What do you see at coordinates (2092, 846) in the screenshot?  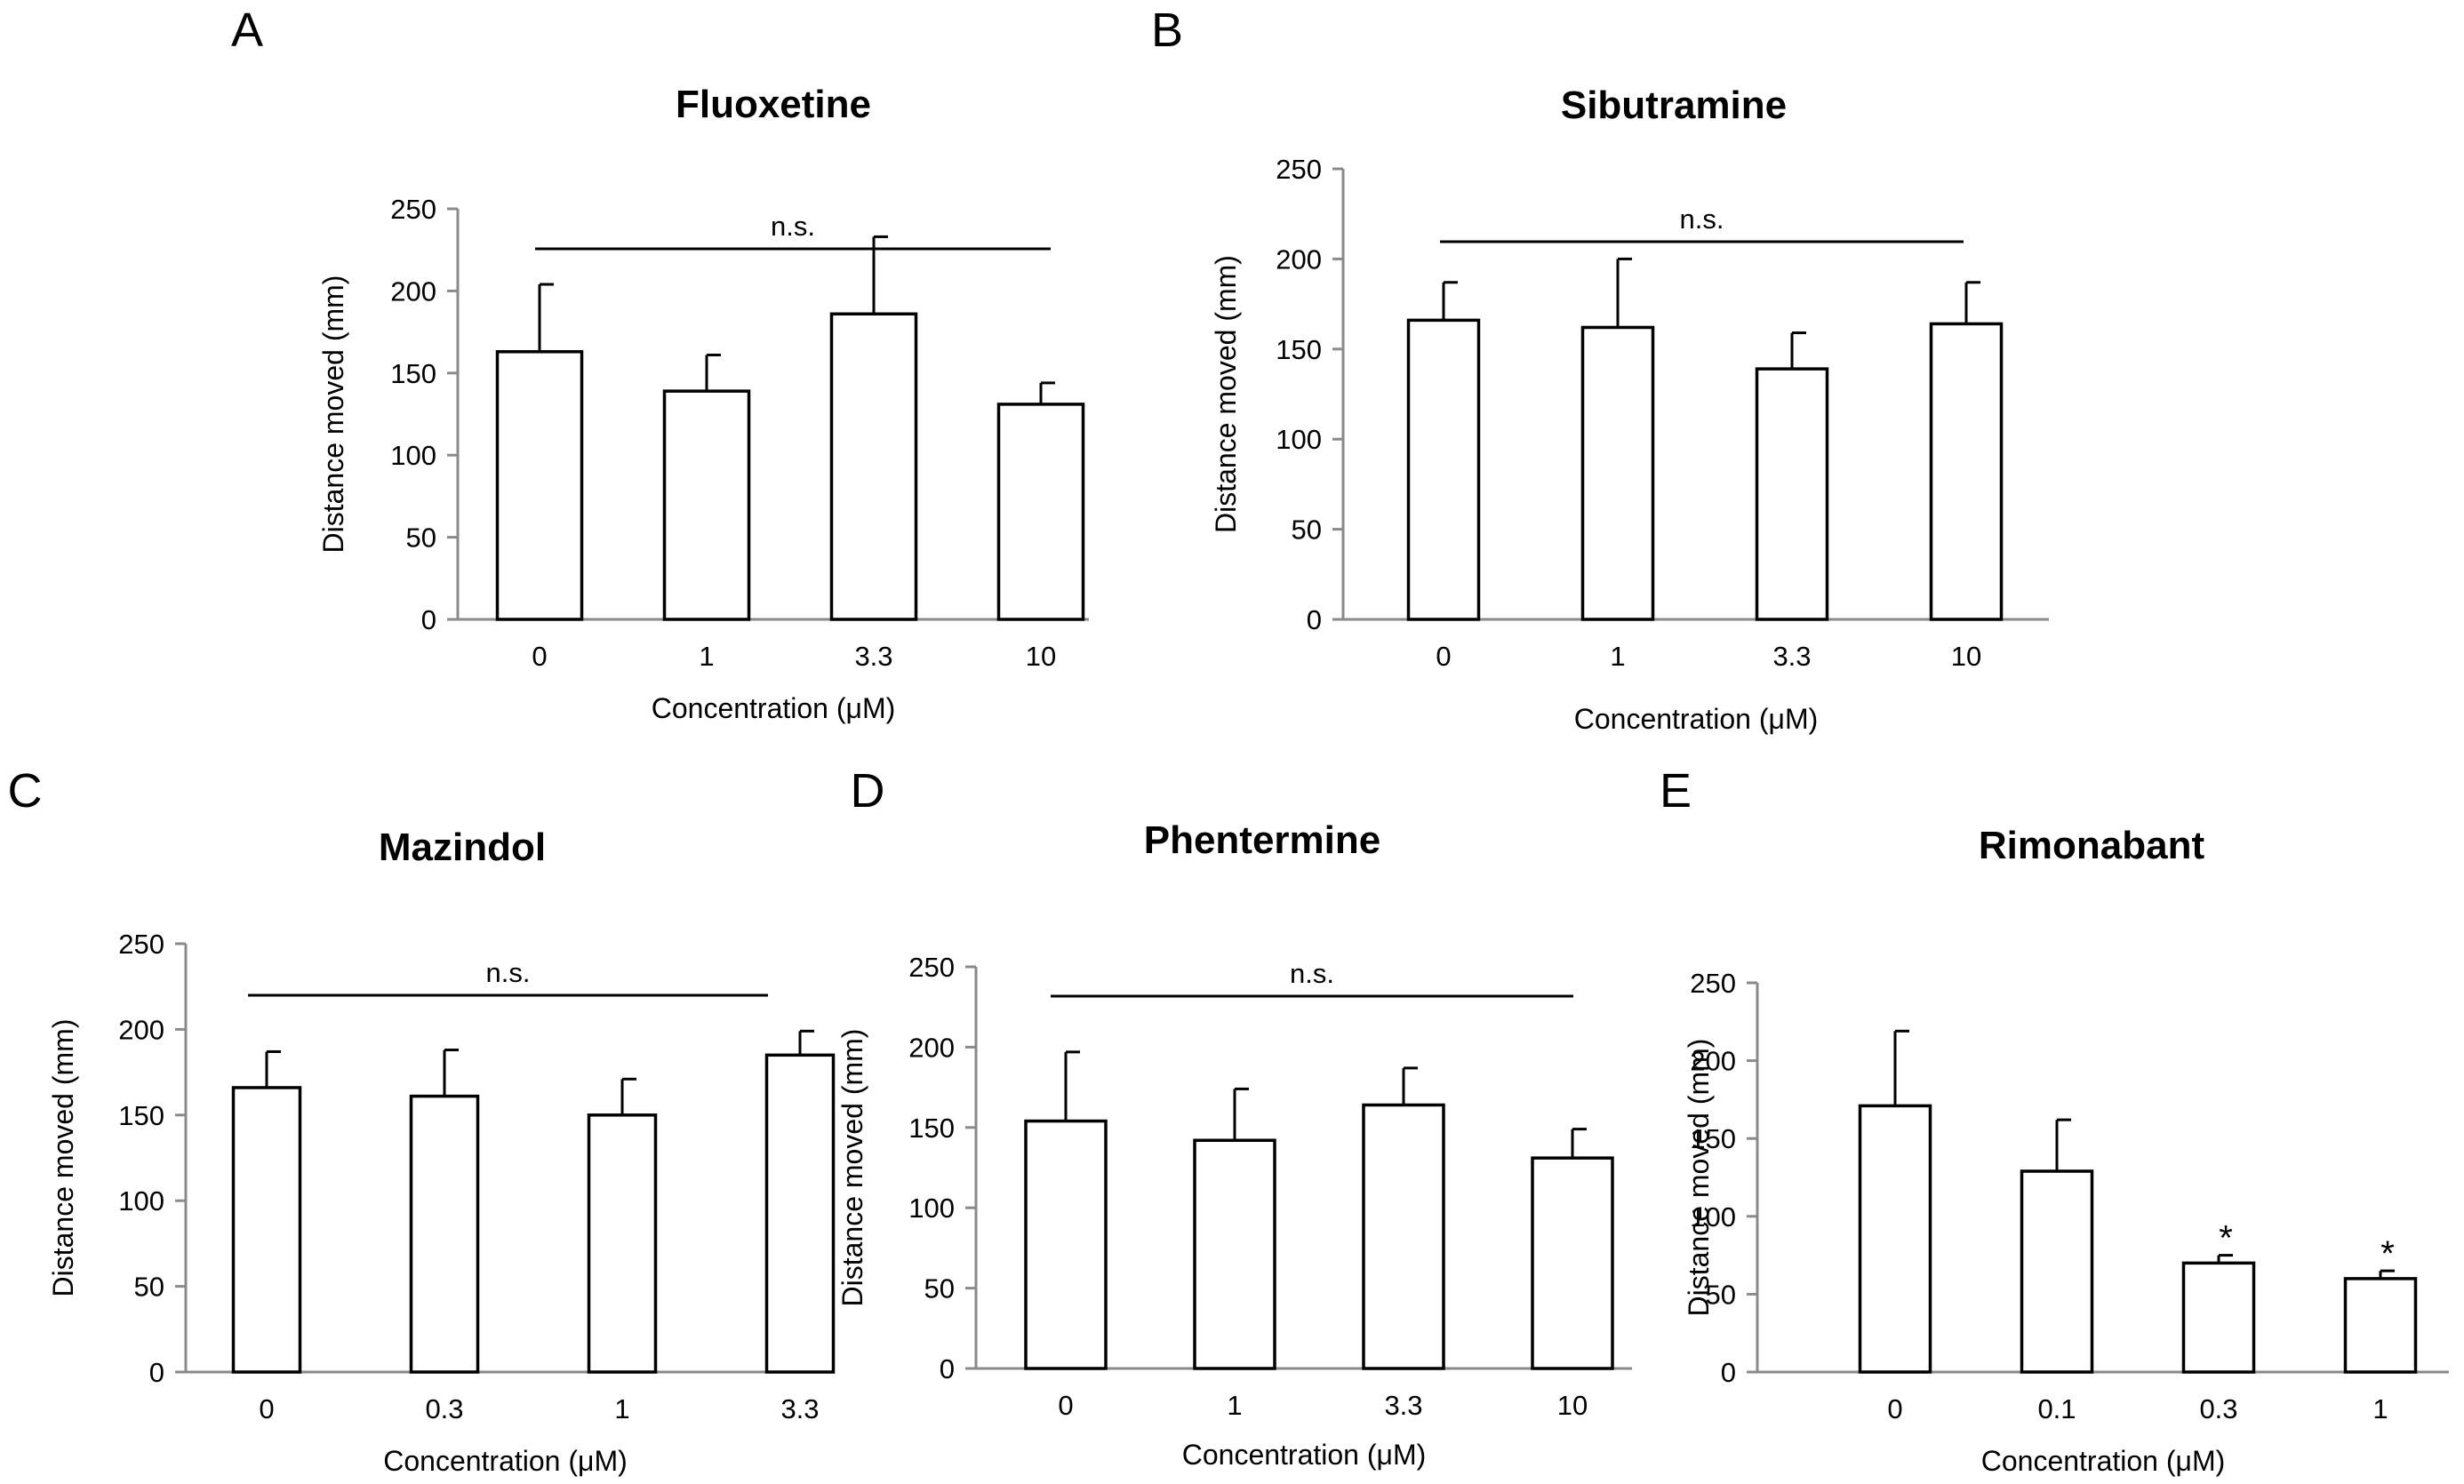 I see `chart-title: Rimonabant` at bounding box center [2092, 846].